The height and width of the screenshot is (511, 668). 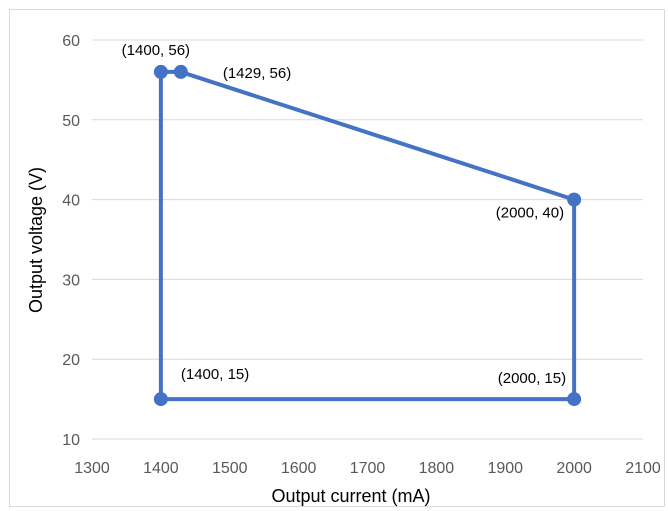 I want to click on y-axis-title: Output voltage (V), so click(x=36, y=240).